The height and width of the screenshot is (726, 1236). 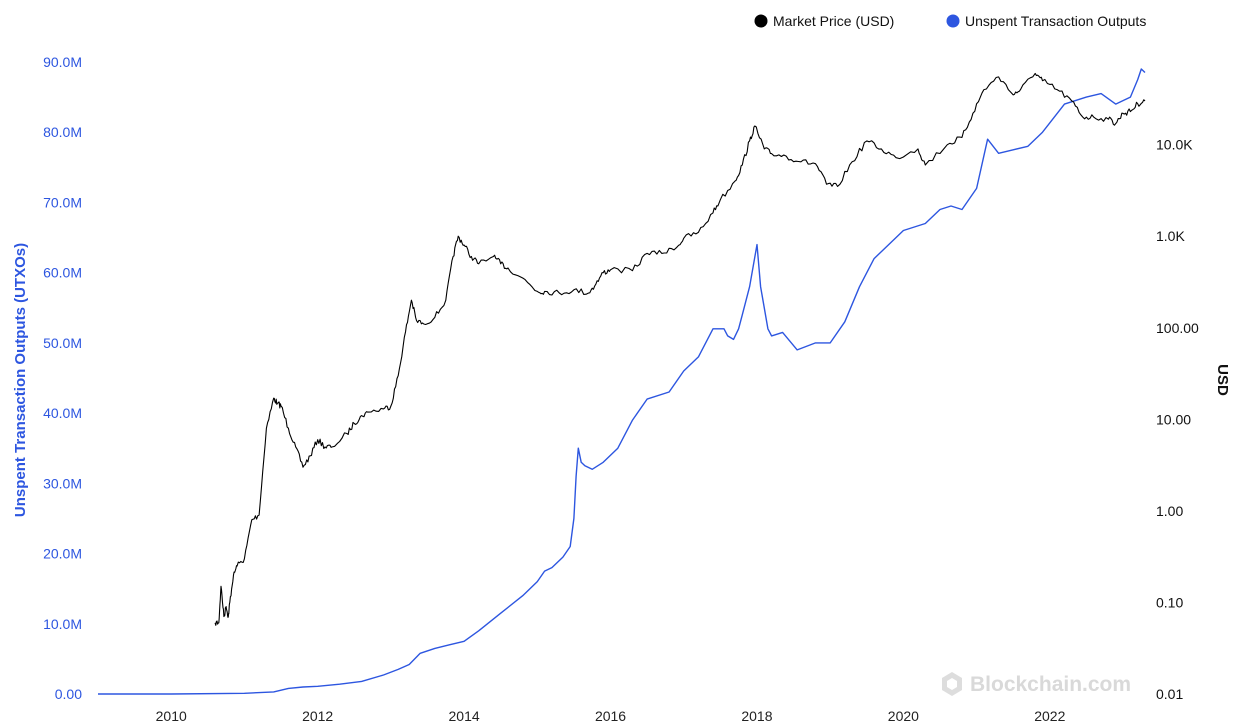 I want to click on legend-label: Unspent Transaction Outputs, so click(x=1055, y=21).